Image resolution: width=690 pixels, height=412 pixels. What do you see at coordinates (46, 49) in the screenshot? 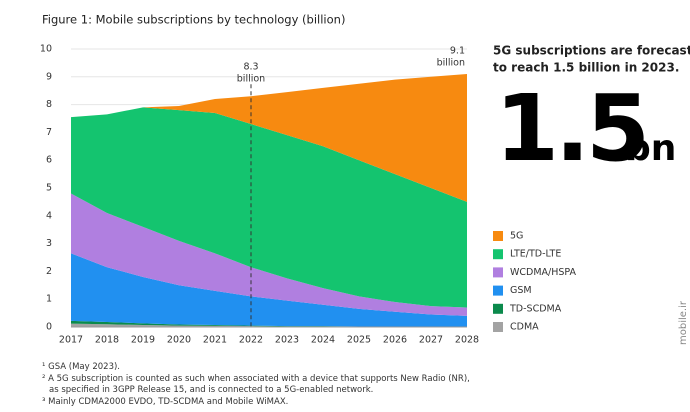
I see `y-tick-label: 10` at bounding box center [46, 49].